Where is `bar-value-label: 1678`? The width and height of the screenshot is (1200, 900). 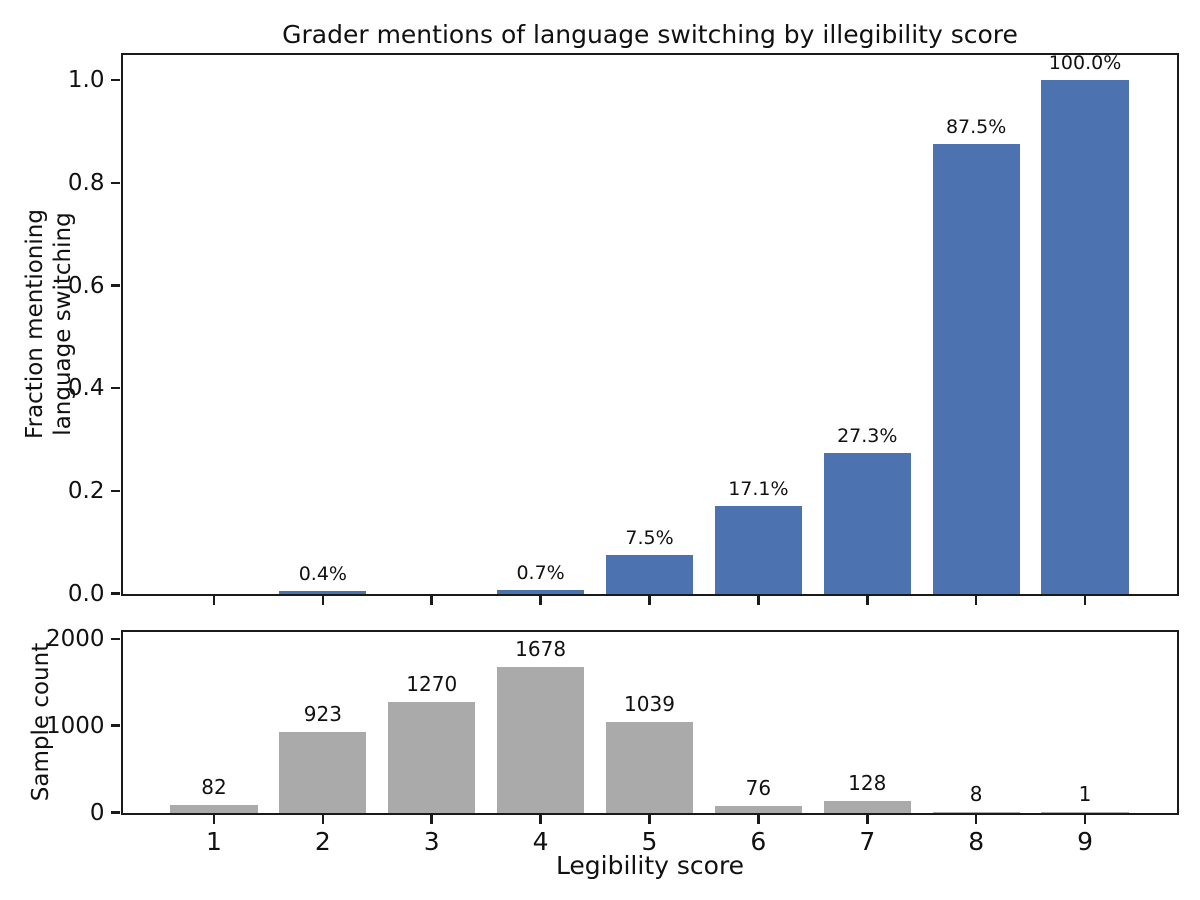
bar-value-label: 1678 is located at coordinates (541, 648).